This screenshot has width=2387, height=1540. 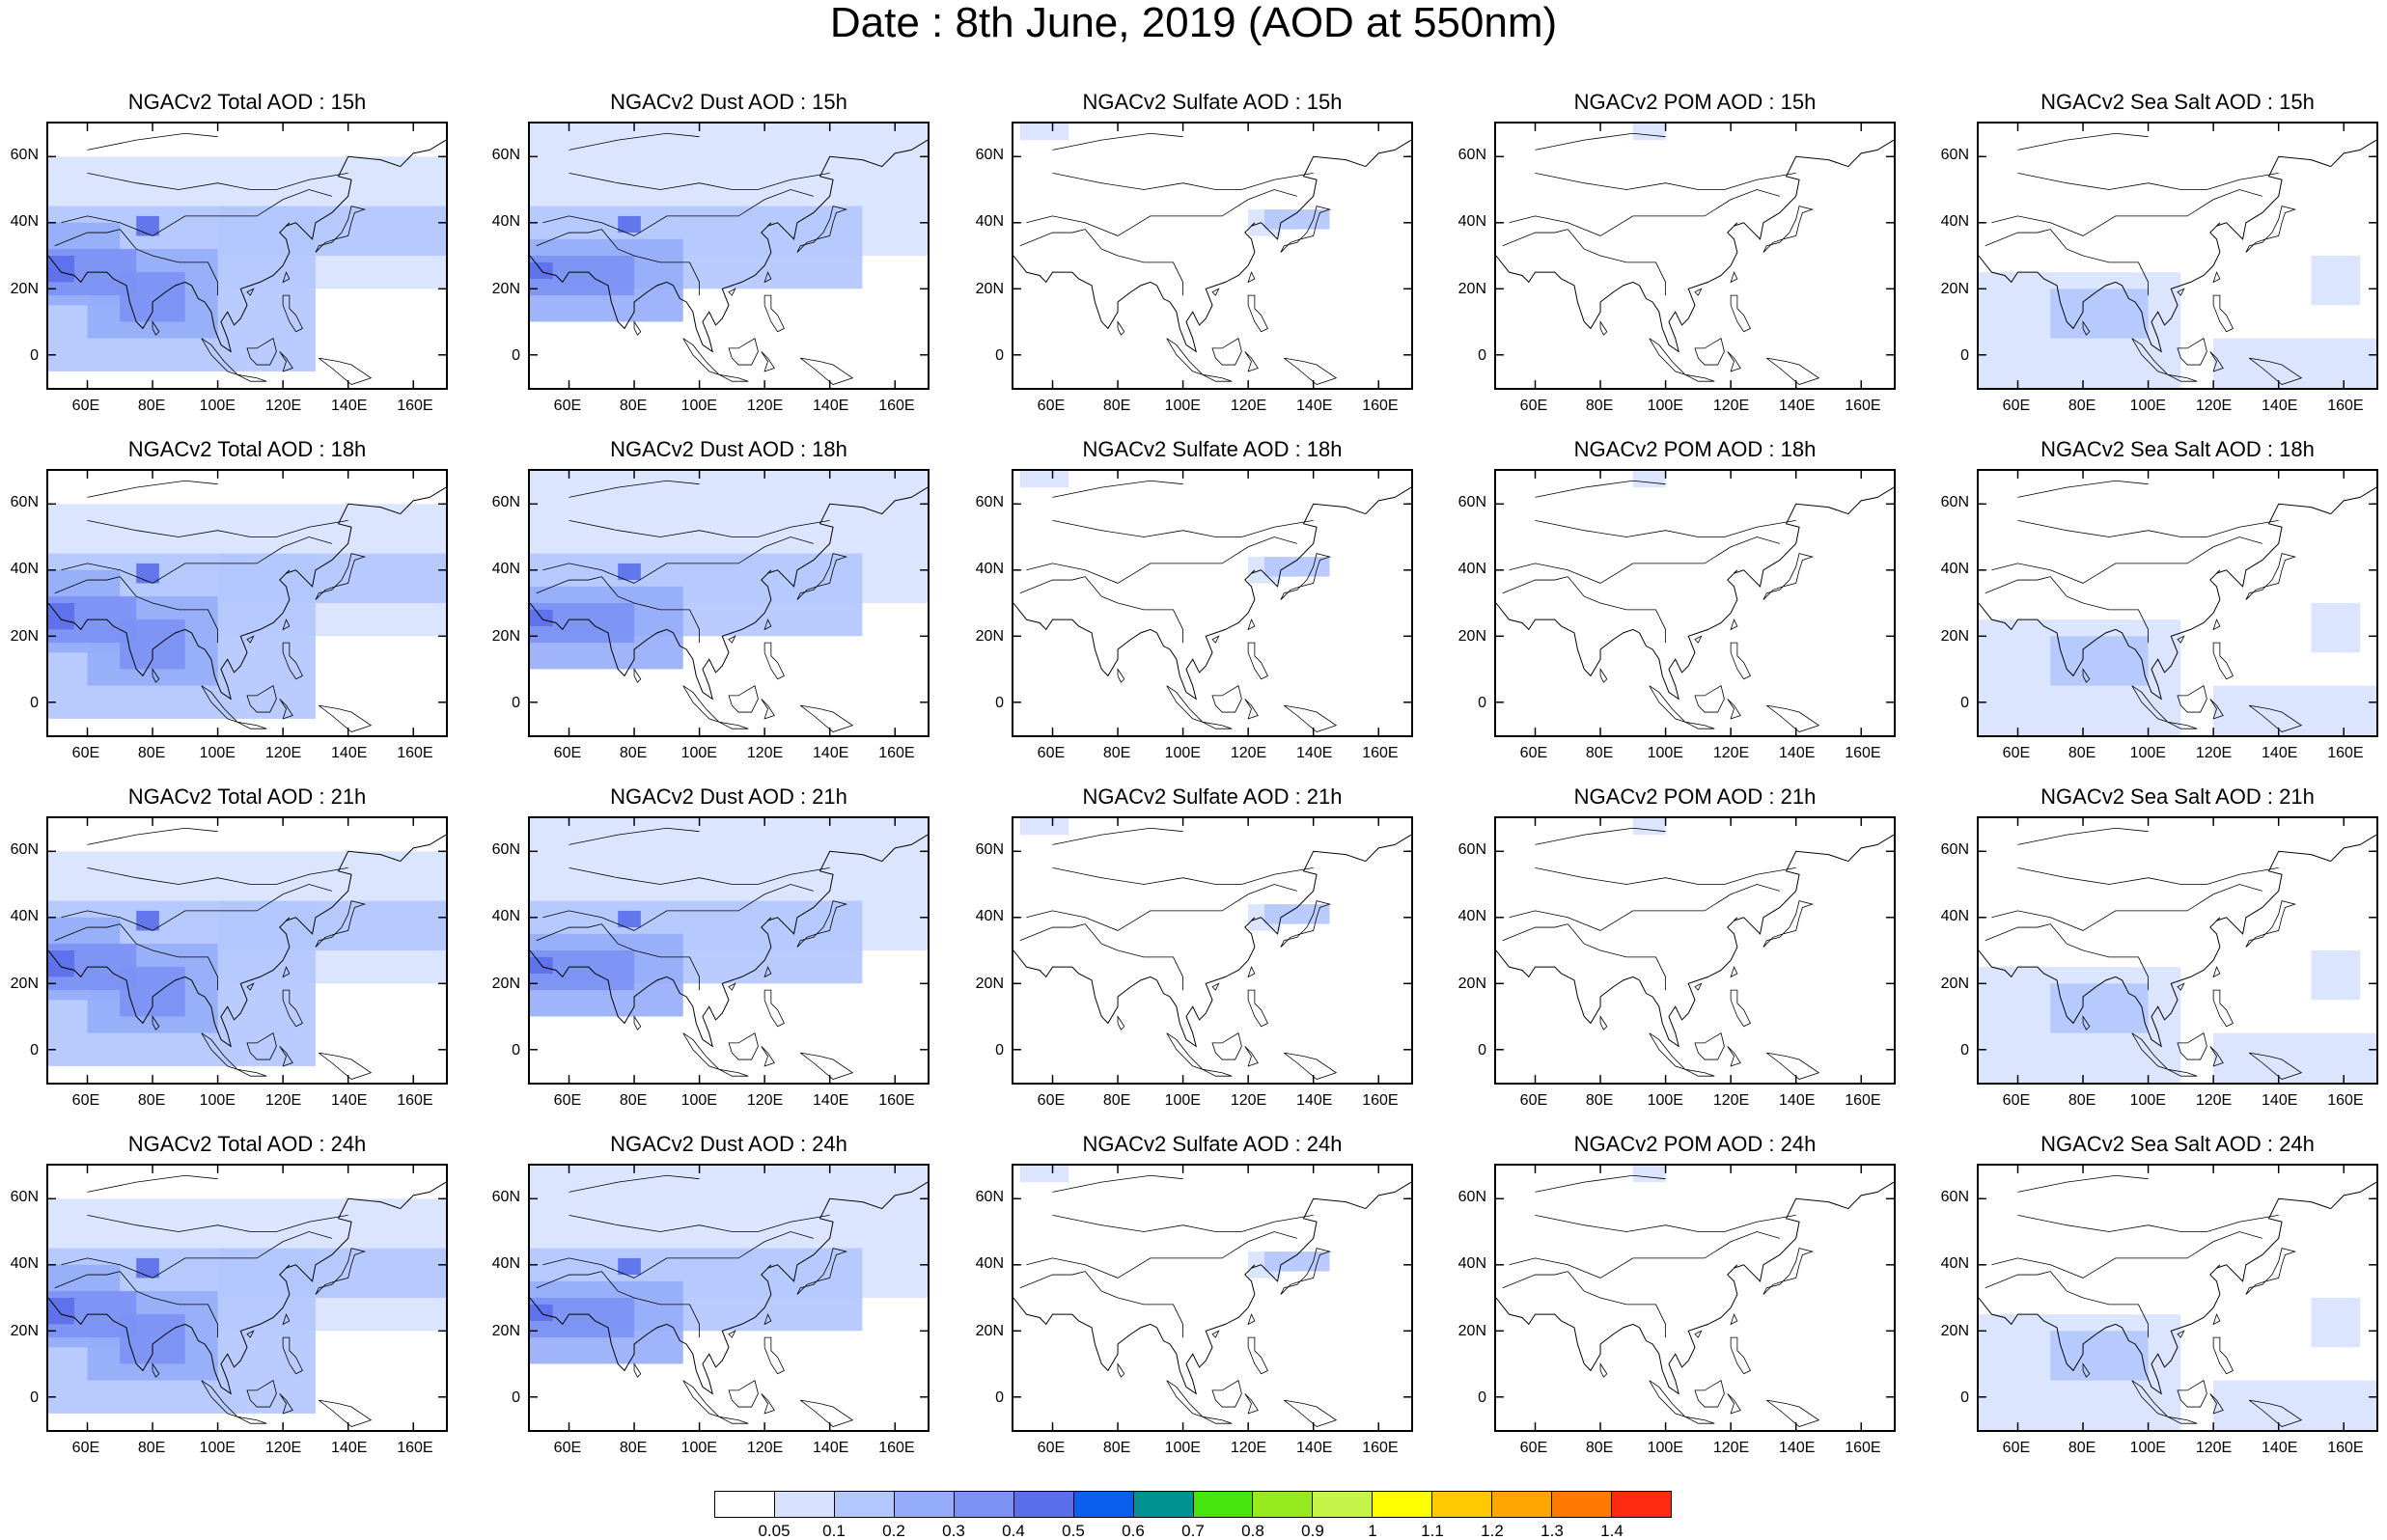 I want to click on colorbar-label: 1.3, so click(x=1552, y=1531).